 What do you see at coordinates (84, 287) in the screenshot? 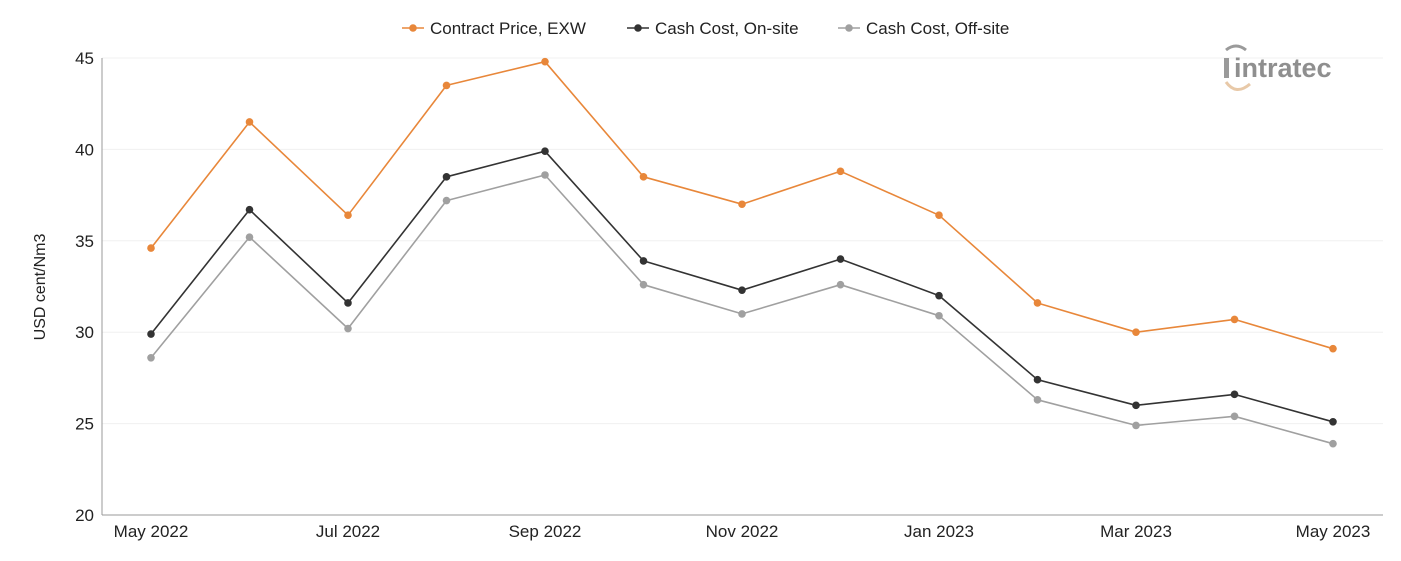
I see `y-tick-labels: 20 25 30 35 40 45` at bounding box center [84, 287].